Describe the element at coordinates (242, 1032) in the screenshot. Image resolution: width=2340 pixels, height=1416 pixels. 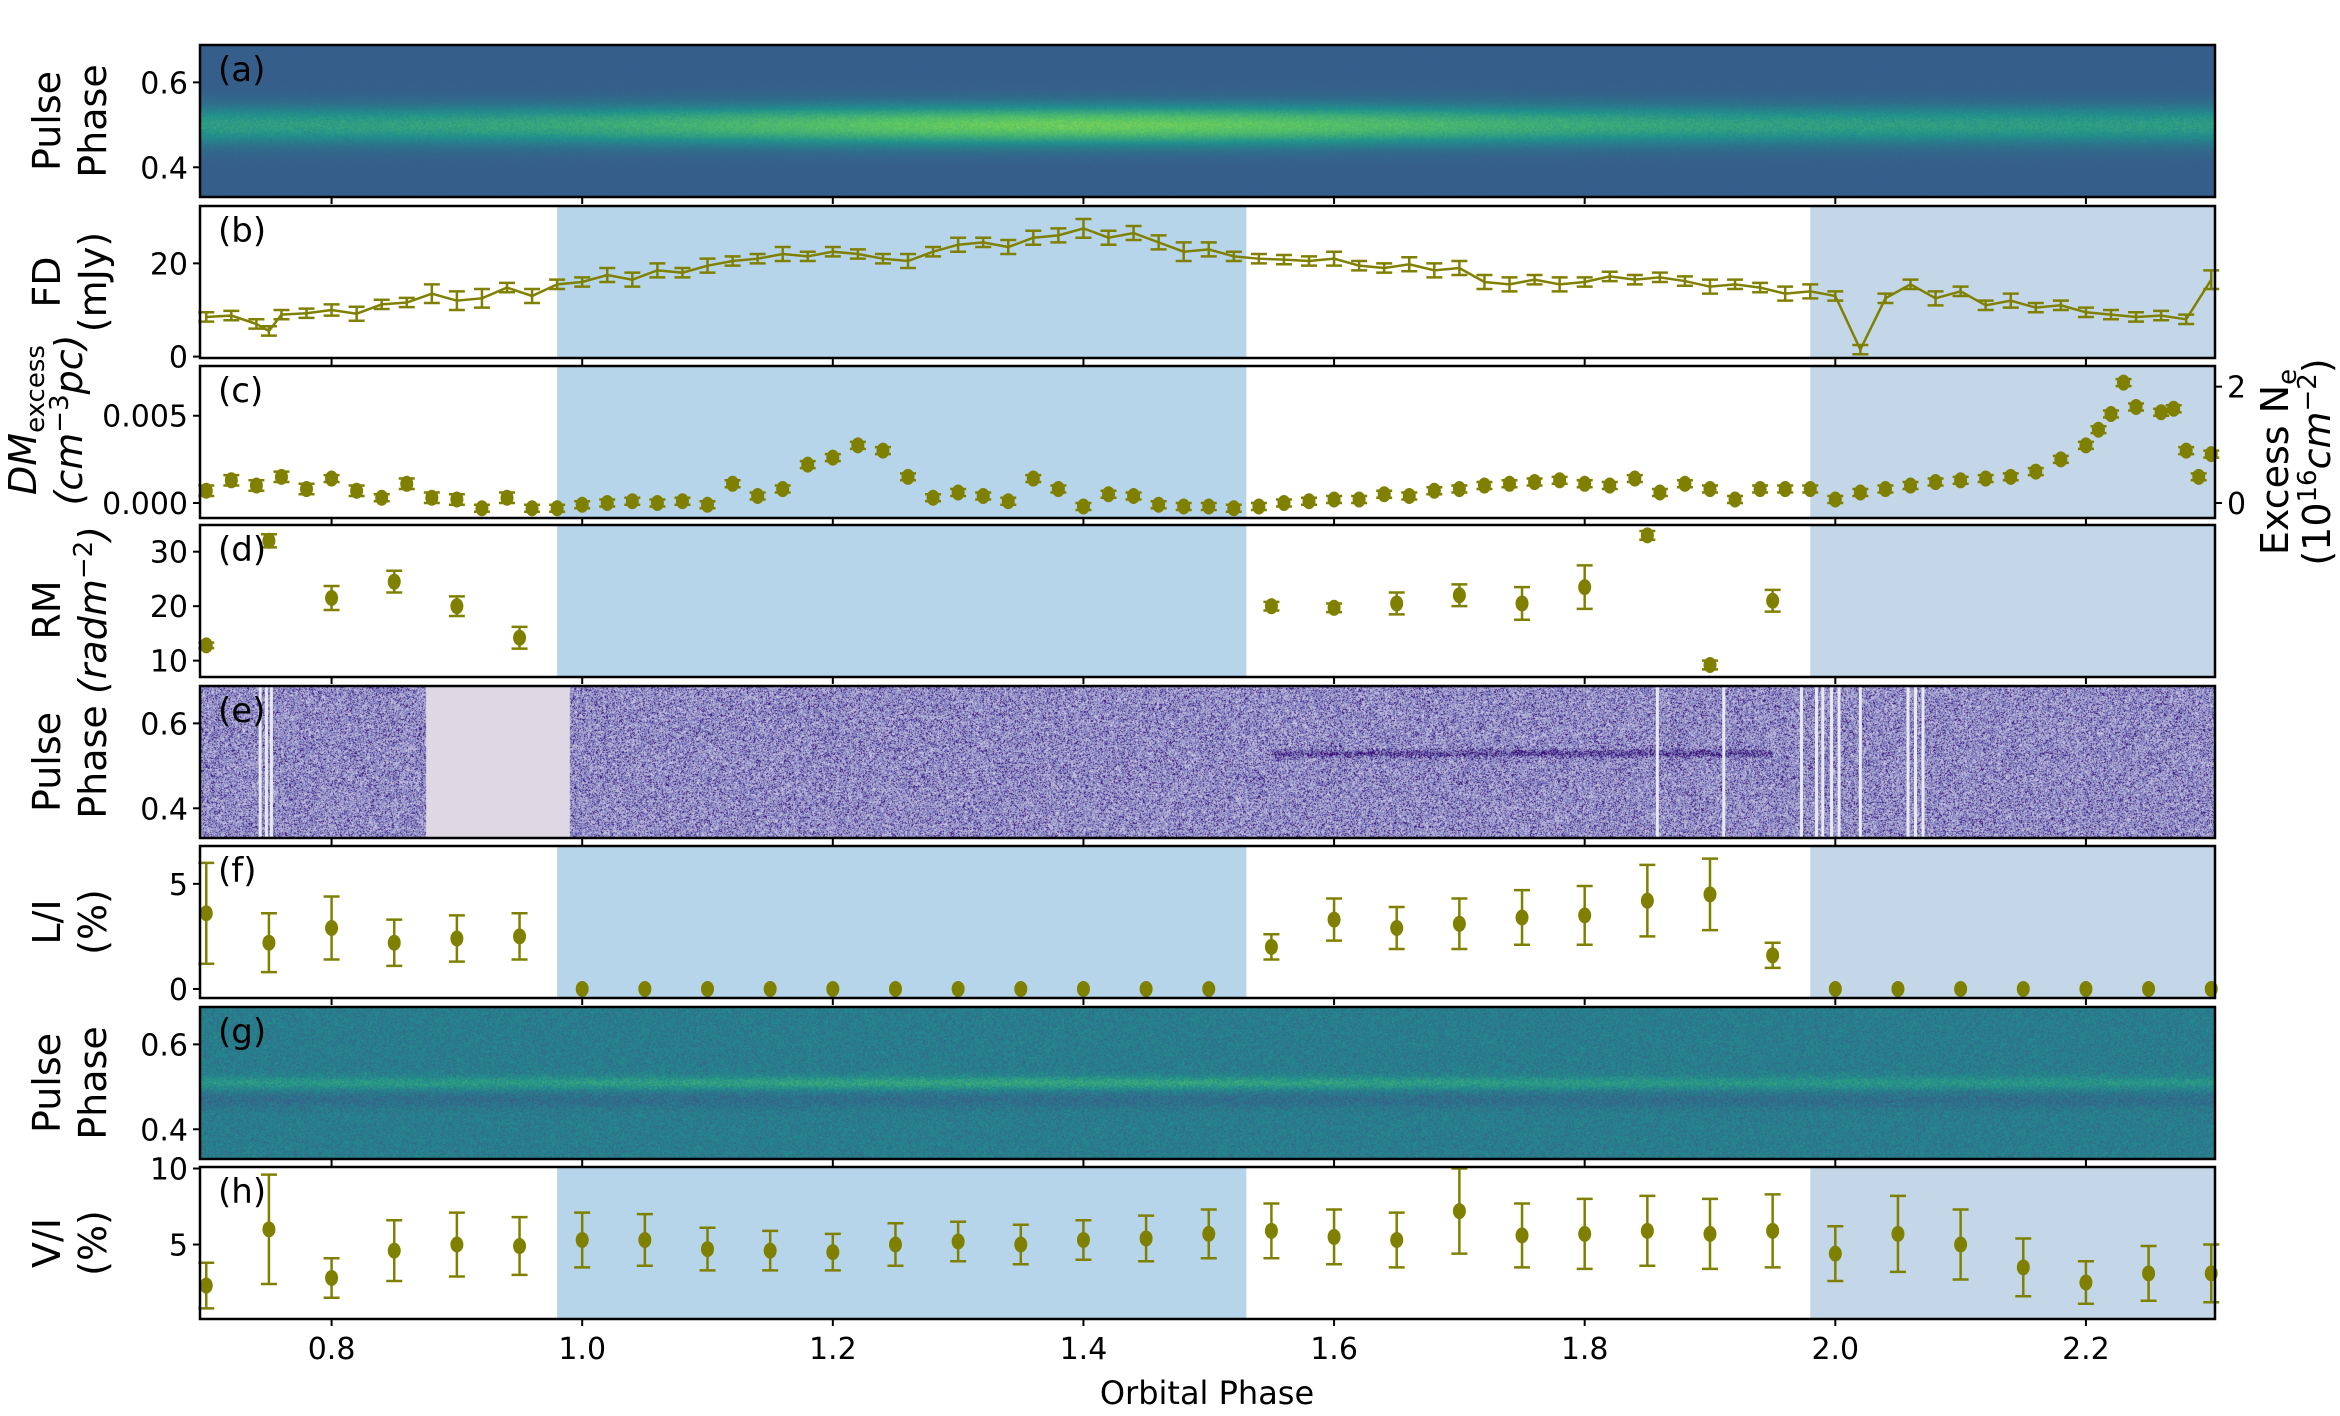
I see `panel-label: (g)` at that location.